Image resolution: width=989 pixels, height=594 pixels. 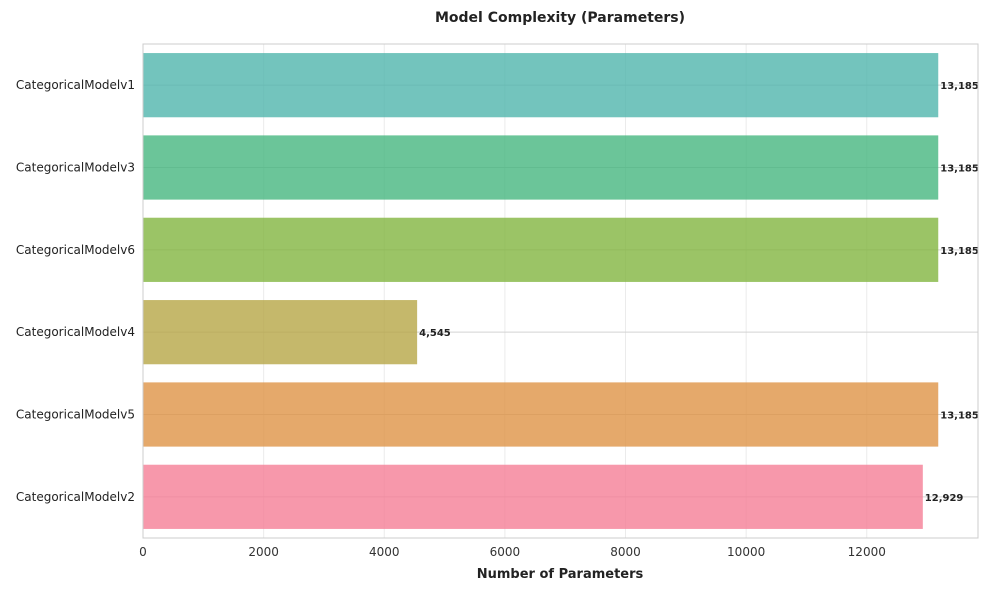 What do you see at coordinates (560, 18) in the screenshot?
I see `chart-title: Model Complexity (Parameters)` at bounding box center [560, 18].